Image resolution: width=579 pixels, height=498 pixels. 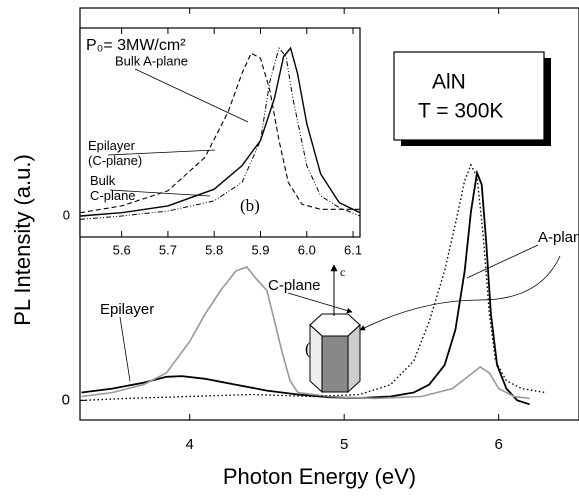 I want to click on crystal-sketch, so click(x=335, y=329).